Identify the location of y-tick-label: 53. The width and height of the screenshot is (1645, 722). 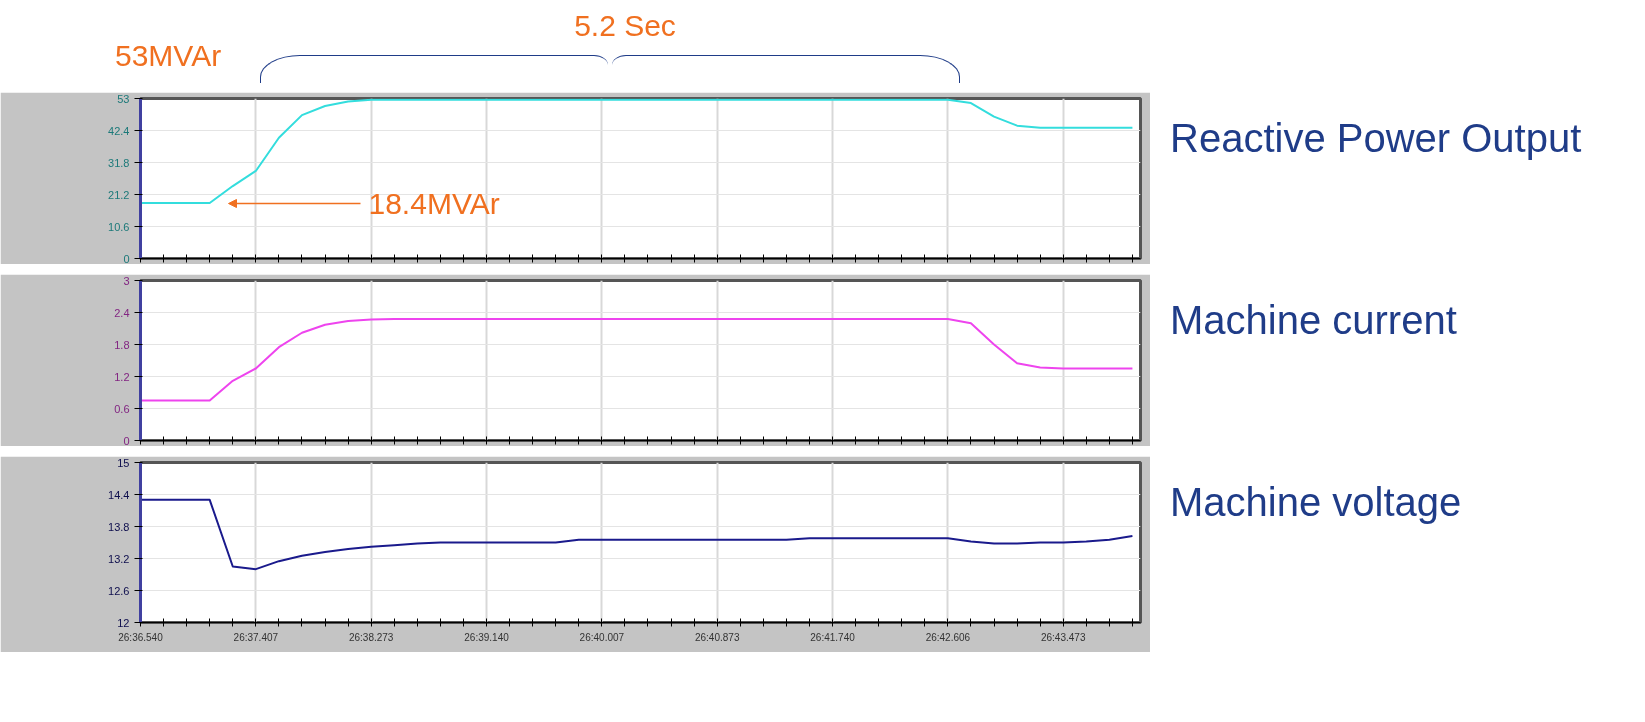
(123, 98).